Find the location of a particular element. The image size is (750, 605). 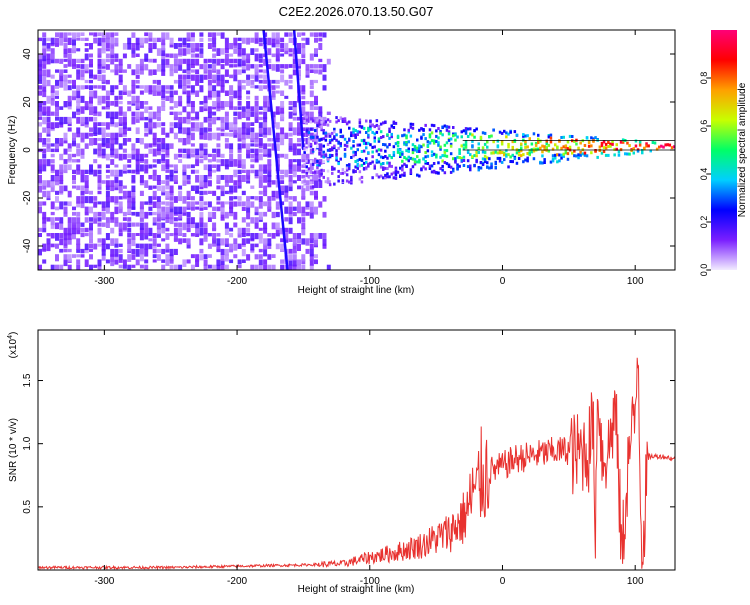

spectrogram-streak is located at coordinates (298, 90).